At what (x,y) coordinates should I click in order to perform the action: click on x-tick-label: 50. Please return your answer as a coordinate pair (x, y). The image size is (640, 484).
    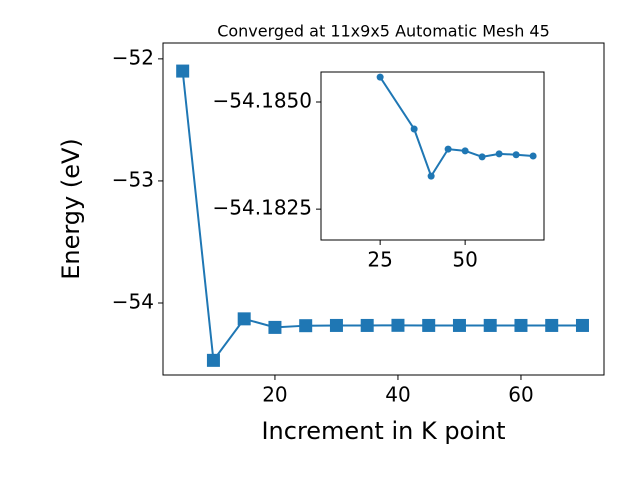
    Looking at the image, I should click on (464, 260).